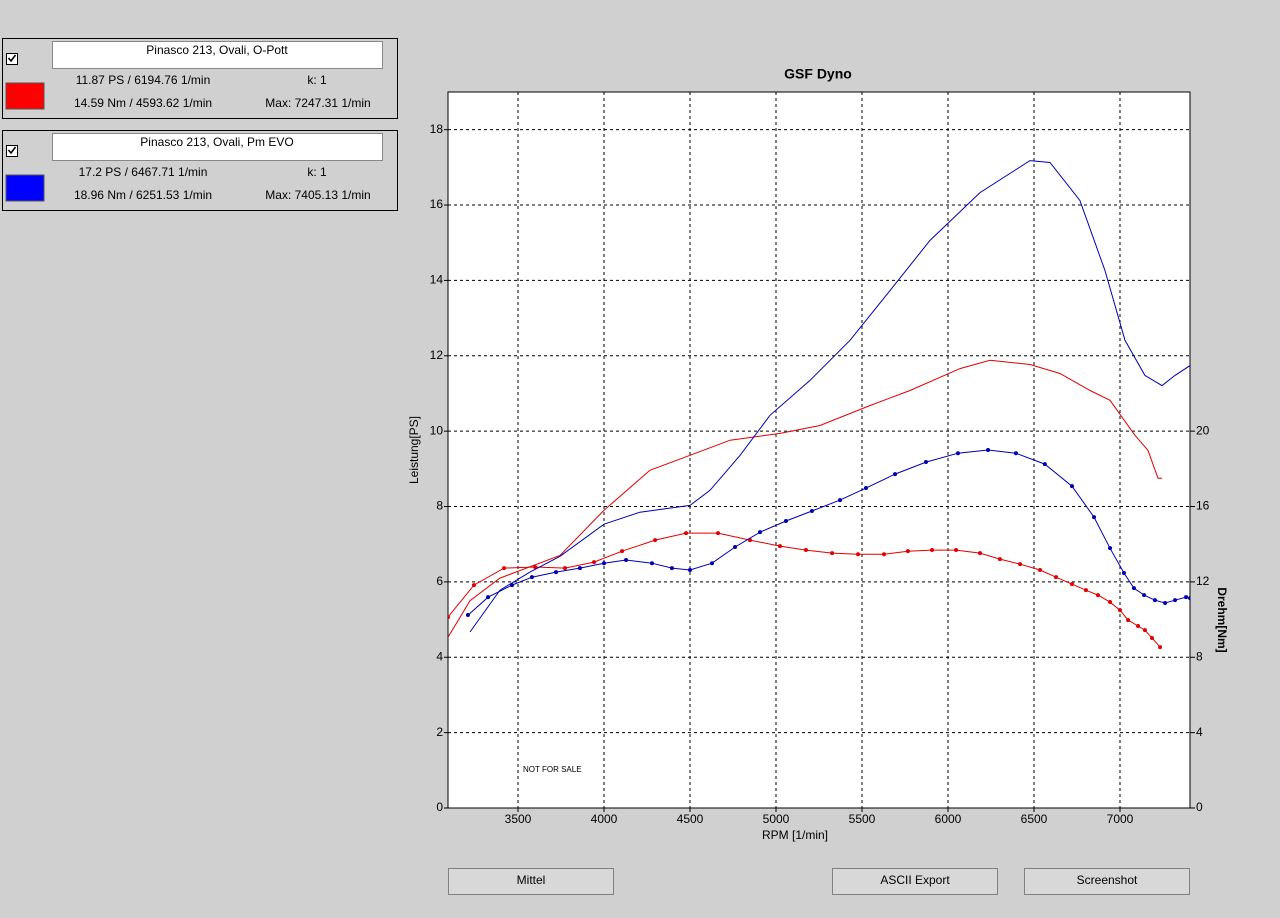 The image size is (1280, 918). What do you see at coordinates (1203, 506) in the screenshot?
I see `y2-tick-label: 16` at bounding box center [1203, 506].